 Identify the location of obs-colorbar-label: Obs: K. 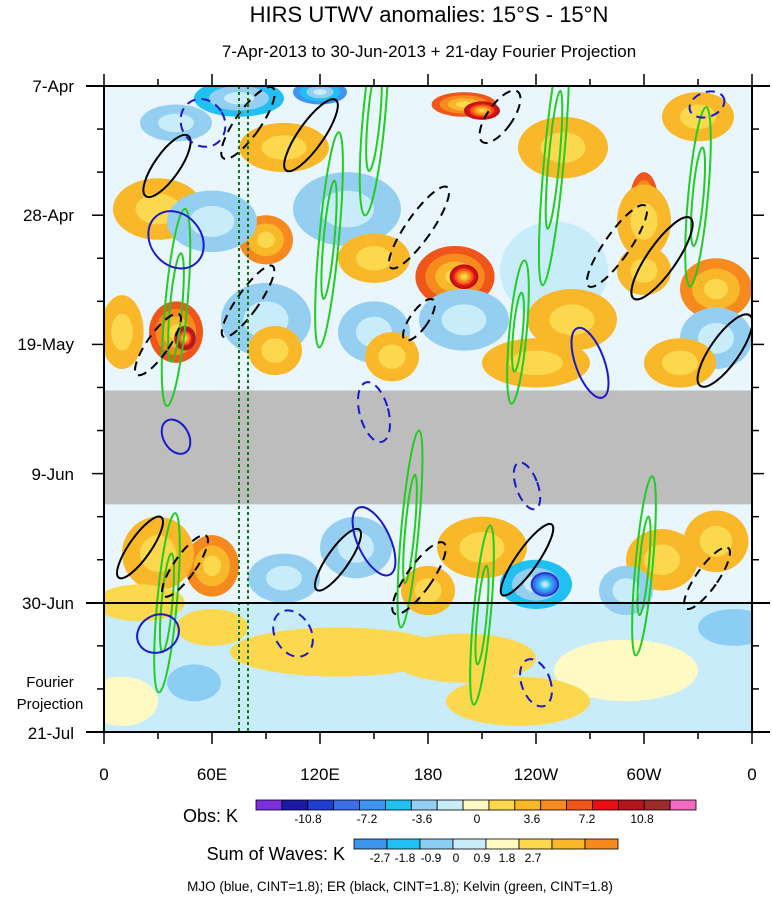
(210, 816).